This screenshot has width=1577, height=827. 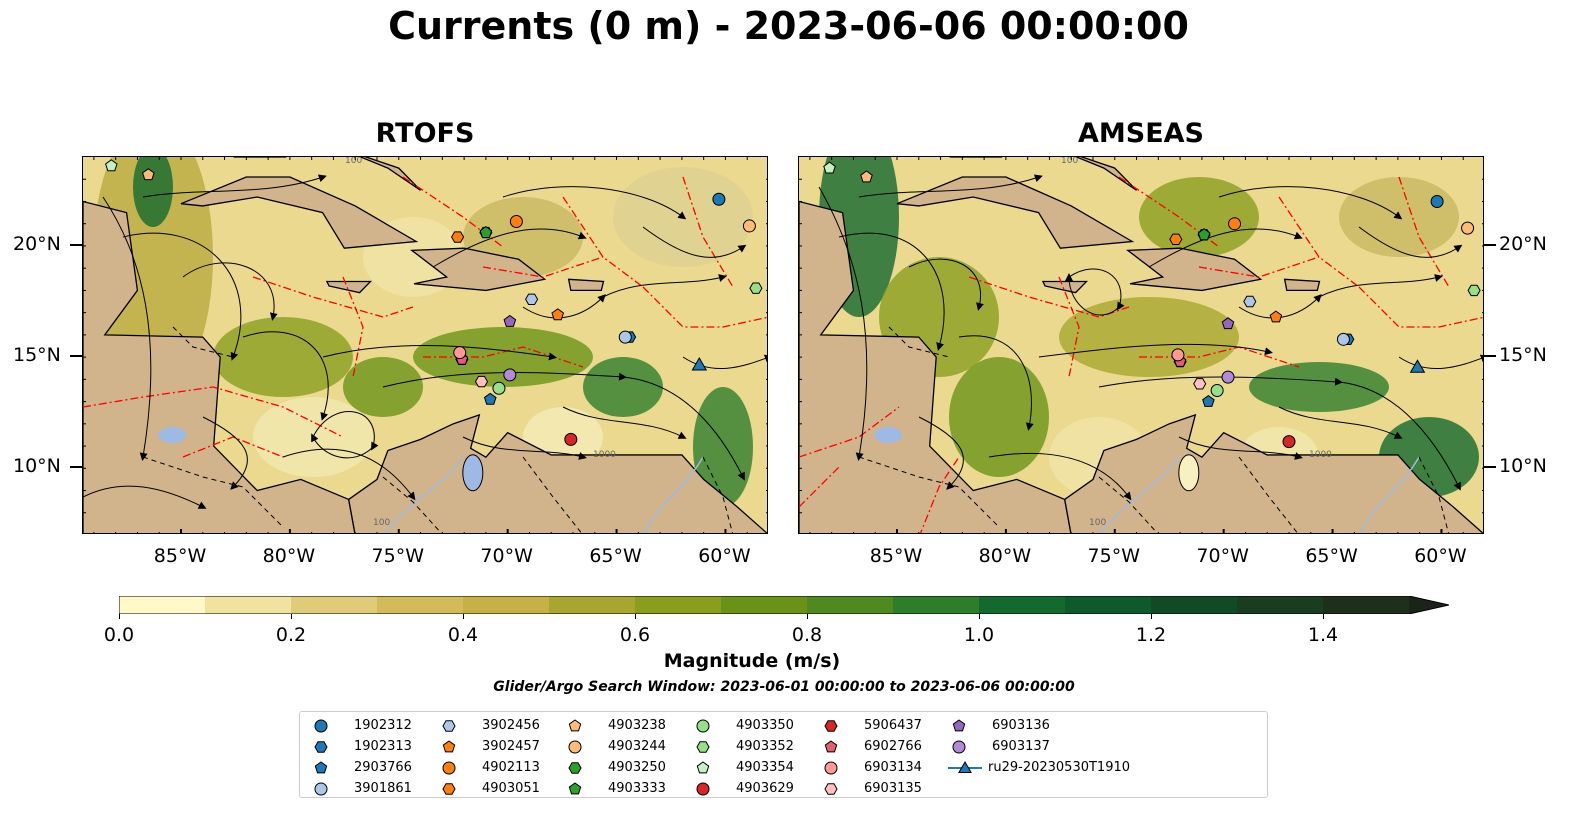 What do you see at coordinates (172, 434) in the screenshot?
I see `lake-nicaragua` at bounding box center [172, 434].